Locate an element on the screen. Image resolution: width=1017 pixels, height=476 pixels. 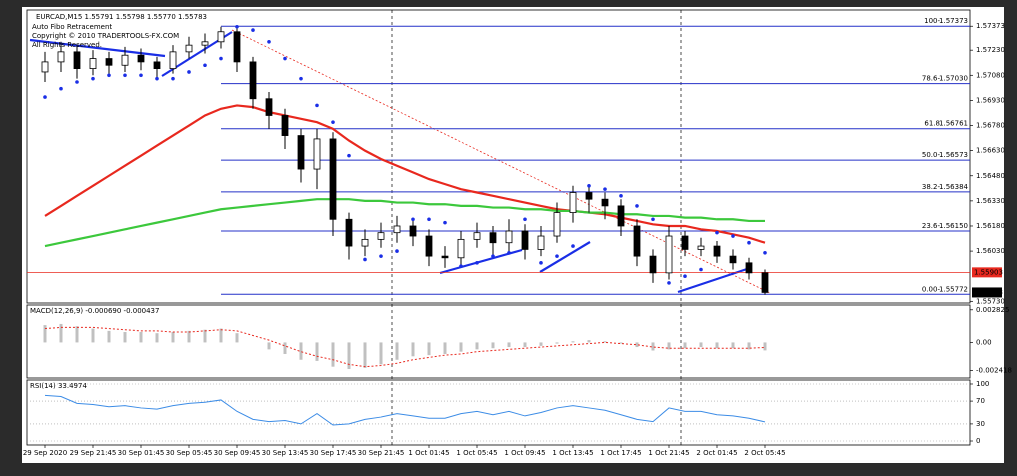
macd-panel is located at coordinates (498, 341).